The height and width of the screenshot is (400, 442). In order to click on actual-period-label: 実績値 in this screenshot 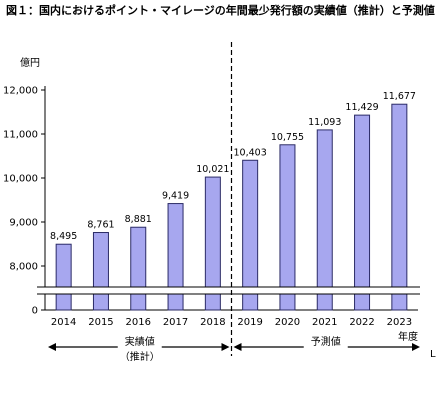, I will do `click(140, 341)`.